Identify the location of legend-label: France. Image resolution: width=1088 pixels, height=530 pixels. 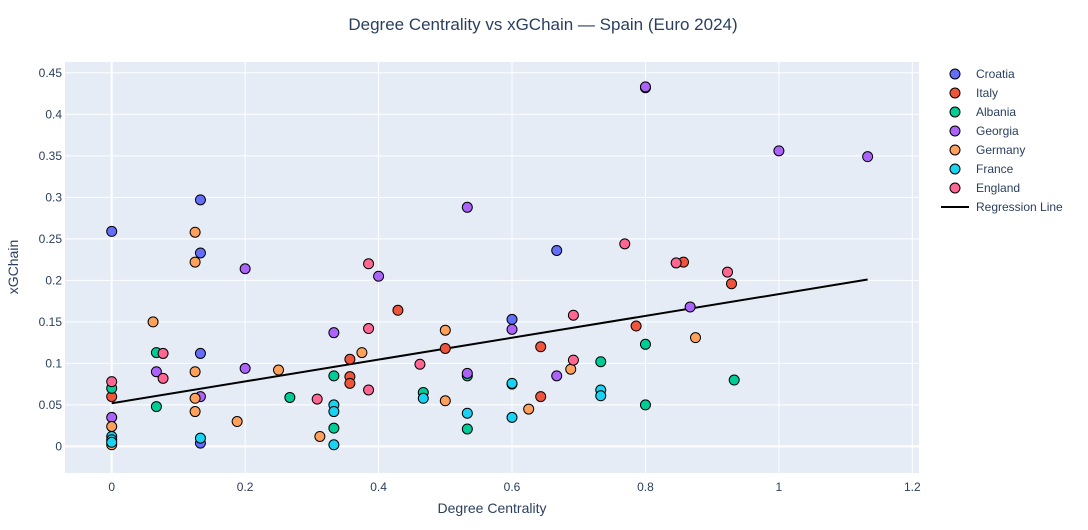
(995, 169).